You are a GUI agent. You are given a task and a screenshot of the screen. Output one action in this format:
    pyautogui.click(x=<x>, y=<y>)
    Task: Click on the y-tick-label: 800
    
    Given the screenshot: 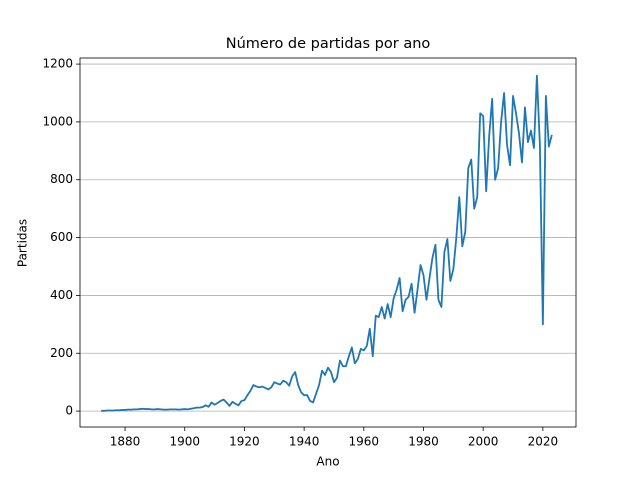 What is the action you would take?
    pyautogui.click(x=61, y=179)
    